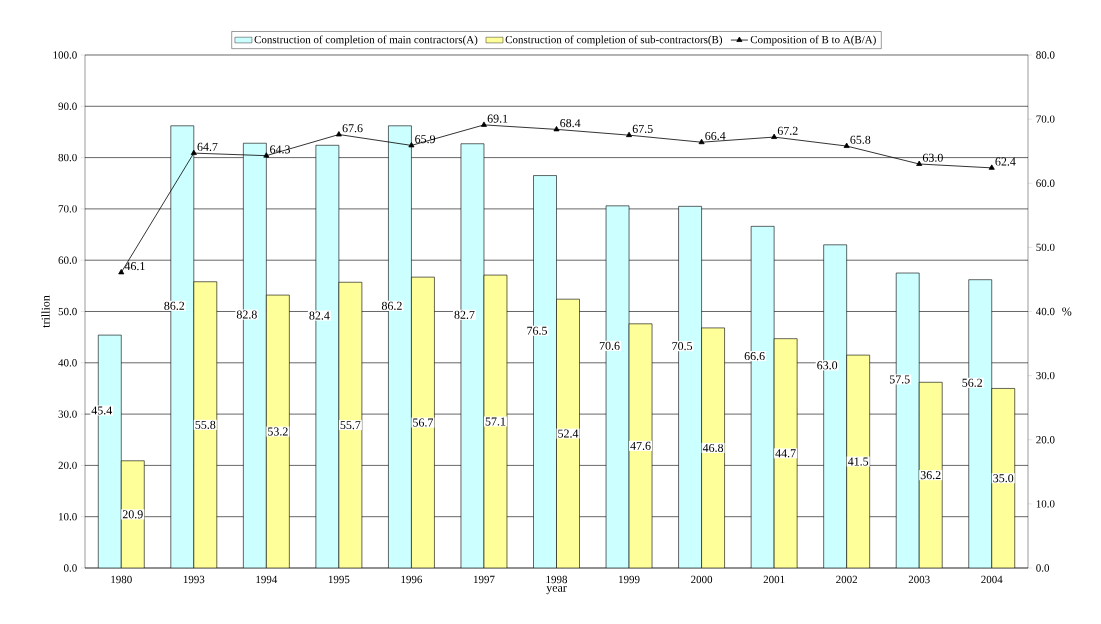  I want to click on x-axis-title: year, so click(556, 590).